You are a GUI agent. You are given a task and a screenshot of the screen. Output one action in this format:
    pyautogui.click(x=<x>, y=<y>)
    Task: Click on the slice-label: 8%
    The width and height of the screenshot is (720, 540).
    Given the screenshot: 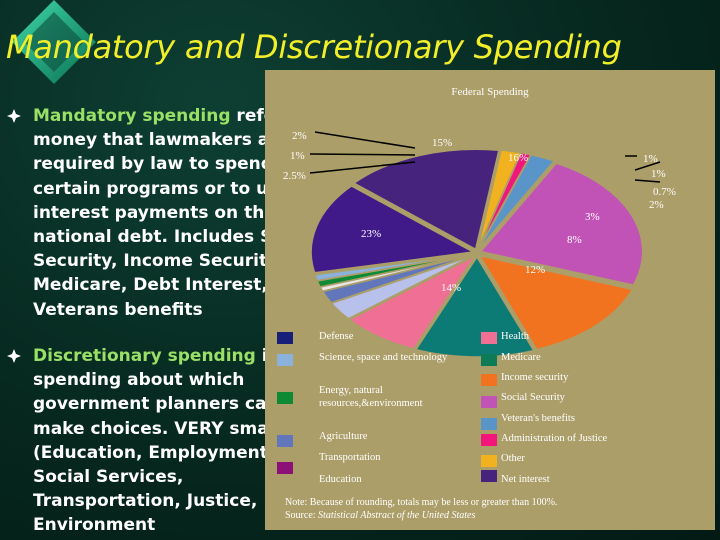 What is the action you would take?
    pyautogui.click(x=574, y=240)
    